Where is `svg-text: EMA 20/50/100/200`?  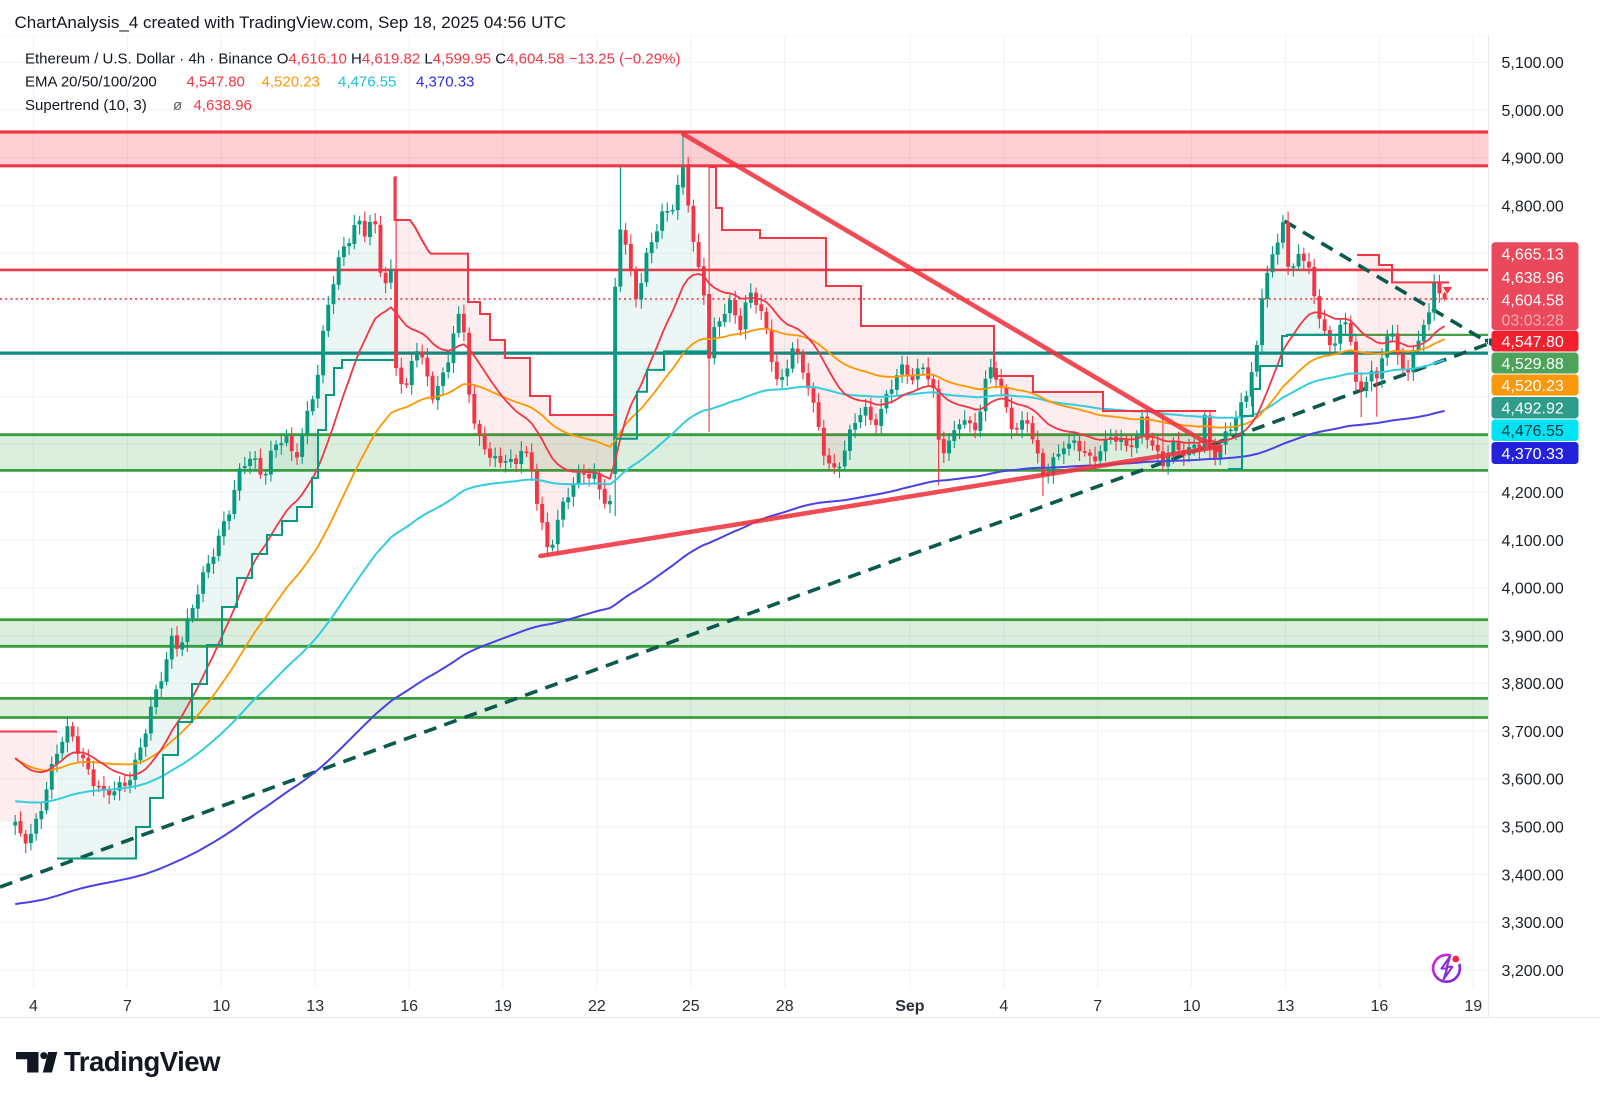 svg-text: EMA 20/50/100/200 is located at coordinates (91, 82).